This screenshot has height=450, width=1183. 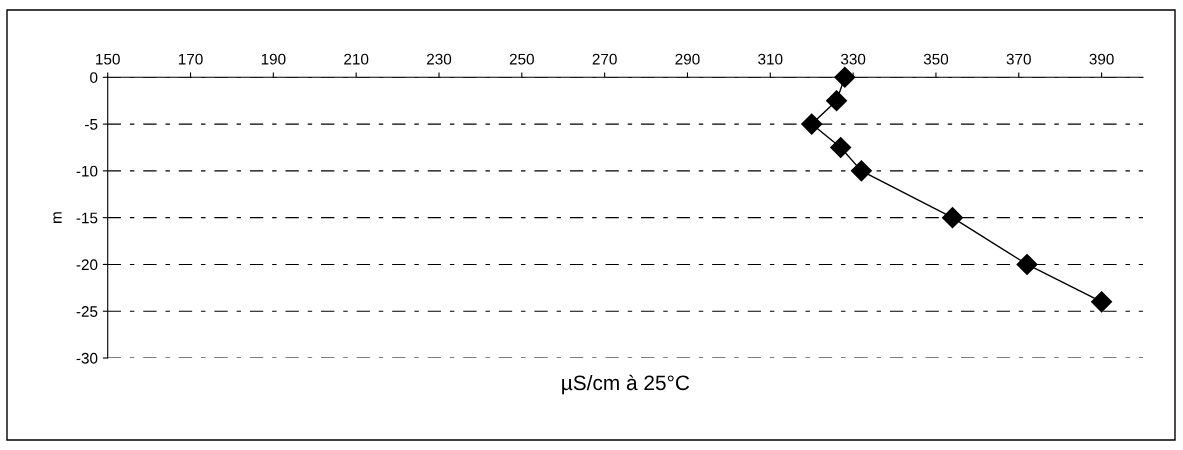 What do you see at coordinates (1018, 59) in the screenshot?
I see `x-tick-label: 370` at bounding box center [1018, 59].